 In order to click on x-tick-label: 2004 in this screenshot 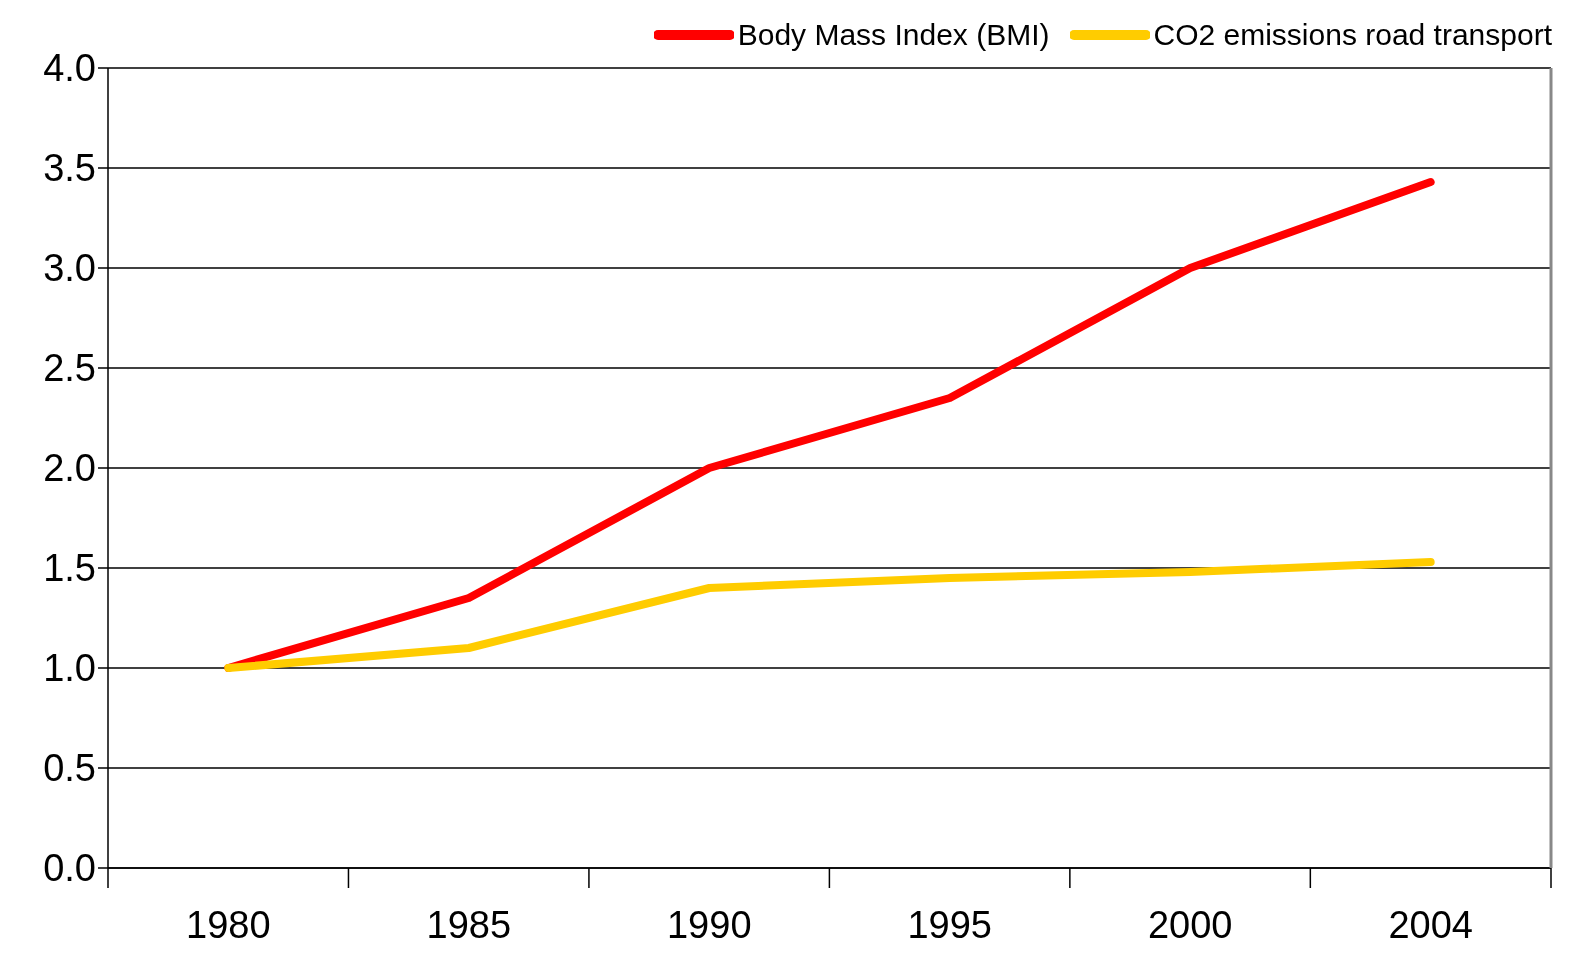, I will do `click(1430, 925)`.